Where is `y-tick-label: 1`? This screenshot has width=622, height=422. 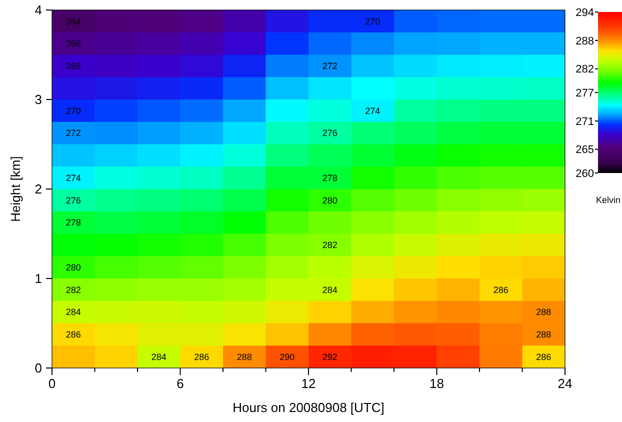 y-tick-label: 1 is located at coordinates (38, 278).